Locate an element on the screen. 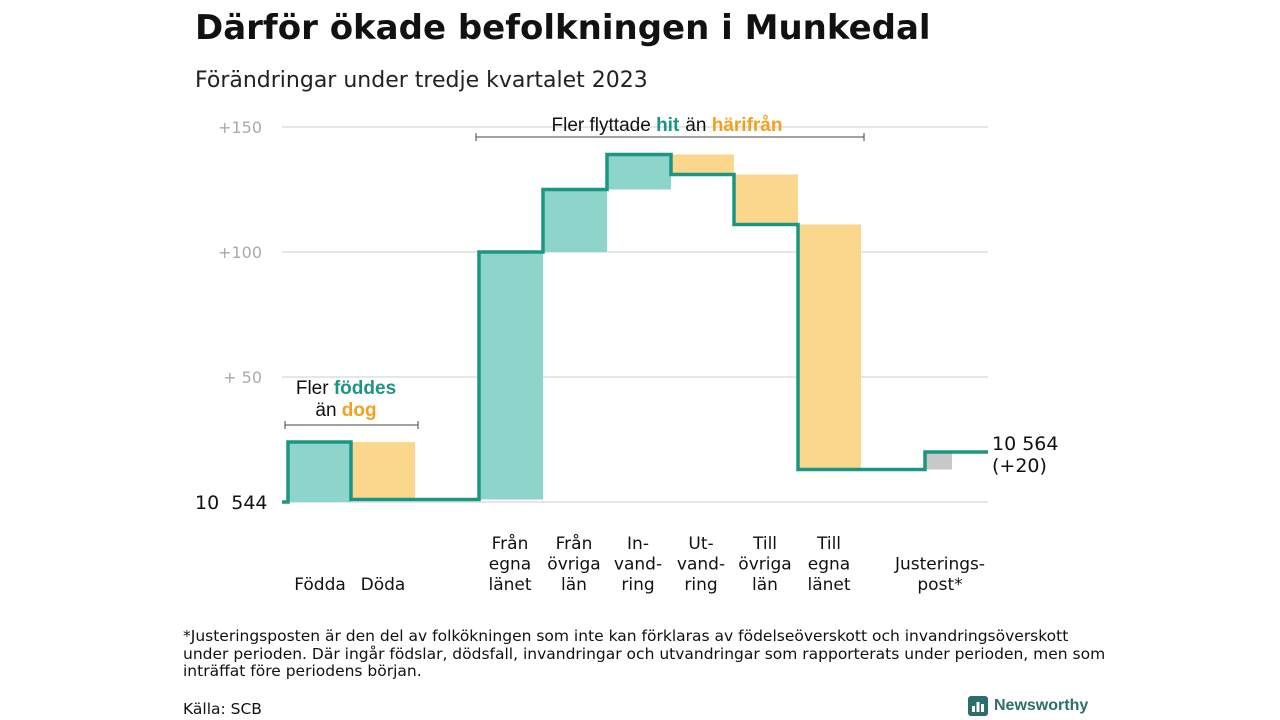 The height and width of the screenshot is (720, 1280). bar-till-egna-länet is located at coordinates (829, 347).